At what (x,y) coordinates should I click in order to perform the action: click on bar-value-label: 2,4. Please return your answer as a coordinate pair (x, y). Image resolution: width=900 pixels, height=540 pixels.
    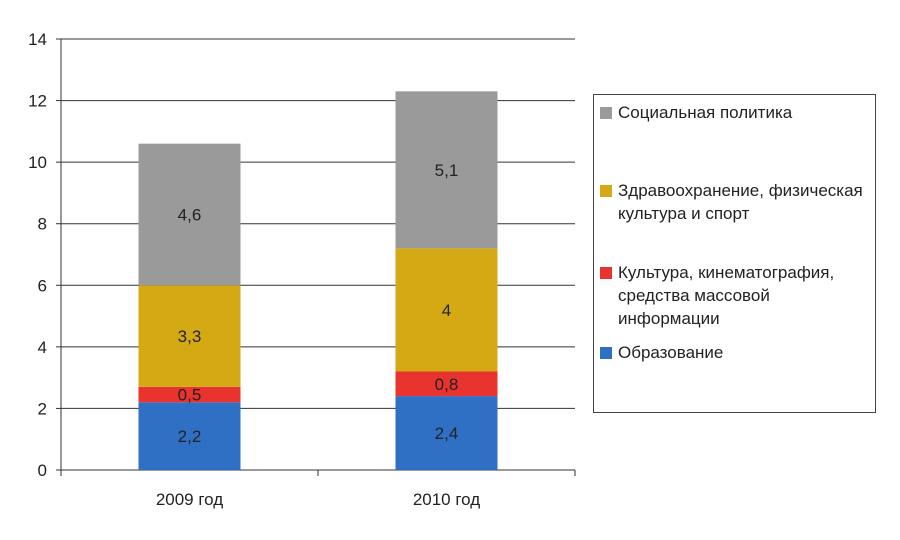
    Looking at the image, I should click on (447, 433).